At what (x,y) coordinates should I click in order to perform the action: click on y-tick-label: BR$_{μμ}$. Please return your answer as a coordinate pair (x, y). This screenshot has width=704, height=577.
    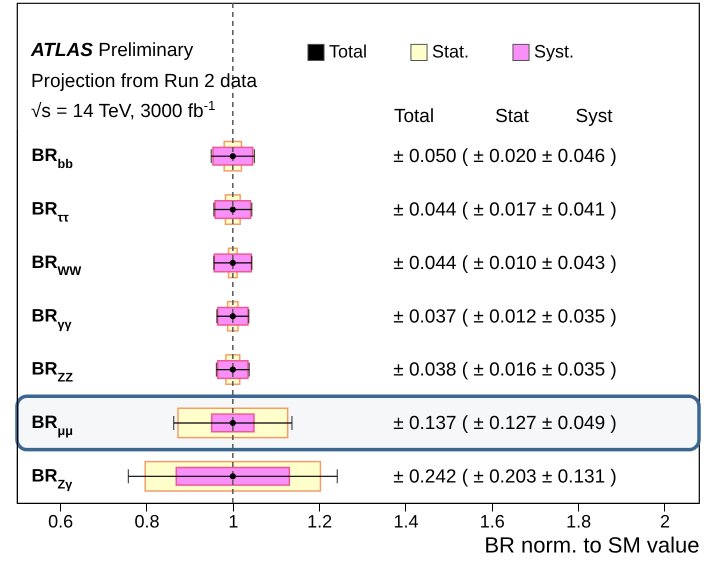
    Looking at the image, I should click on (52, 425).